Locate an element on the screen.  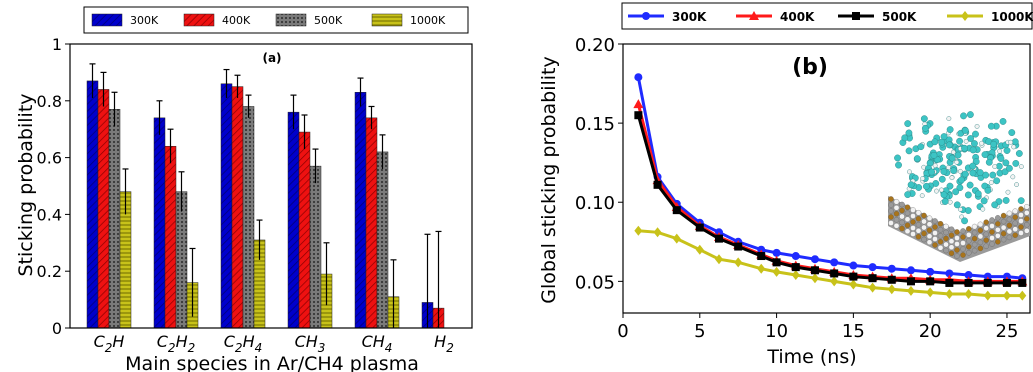
y-tick-label-a: 0.2 is located at coordinates (49, 271).